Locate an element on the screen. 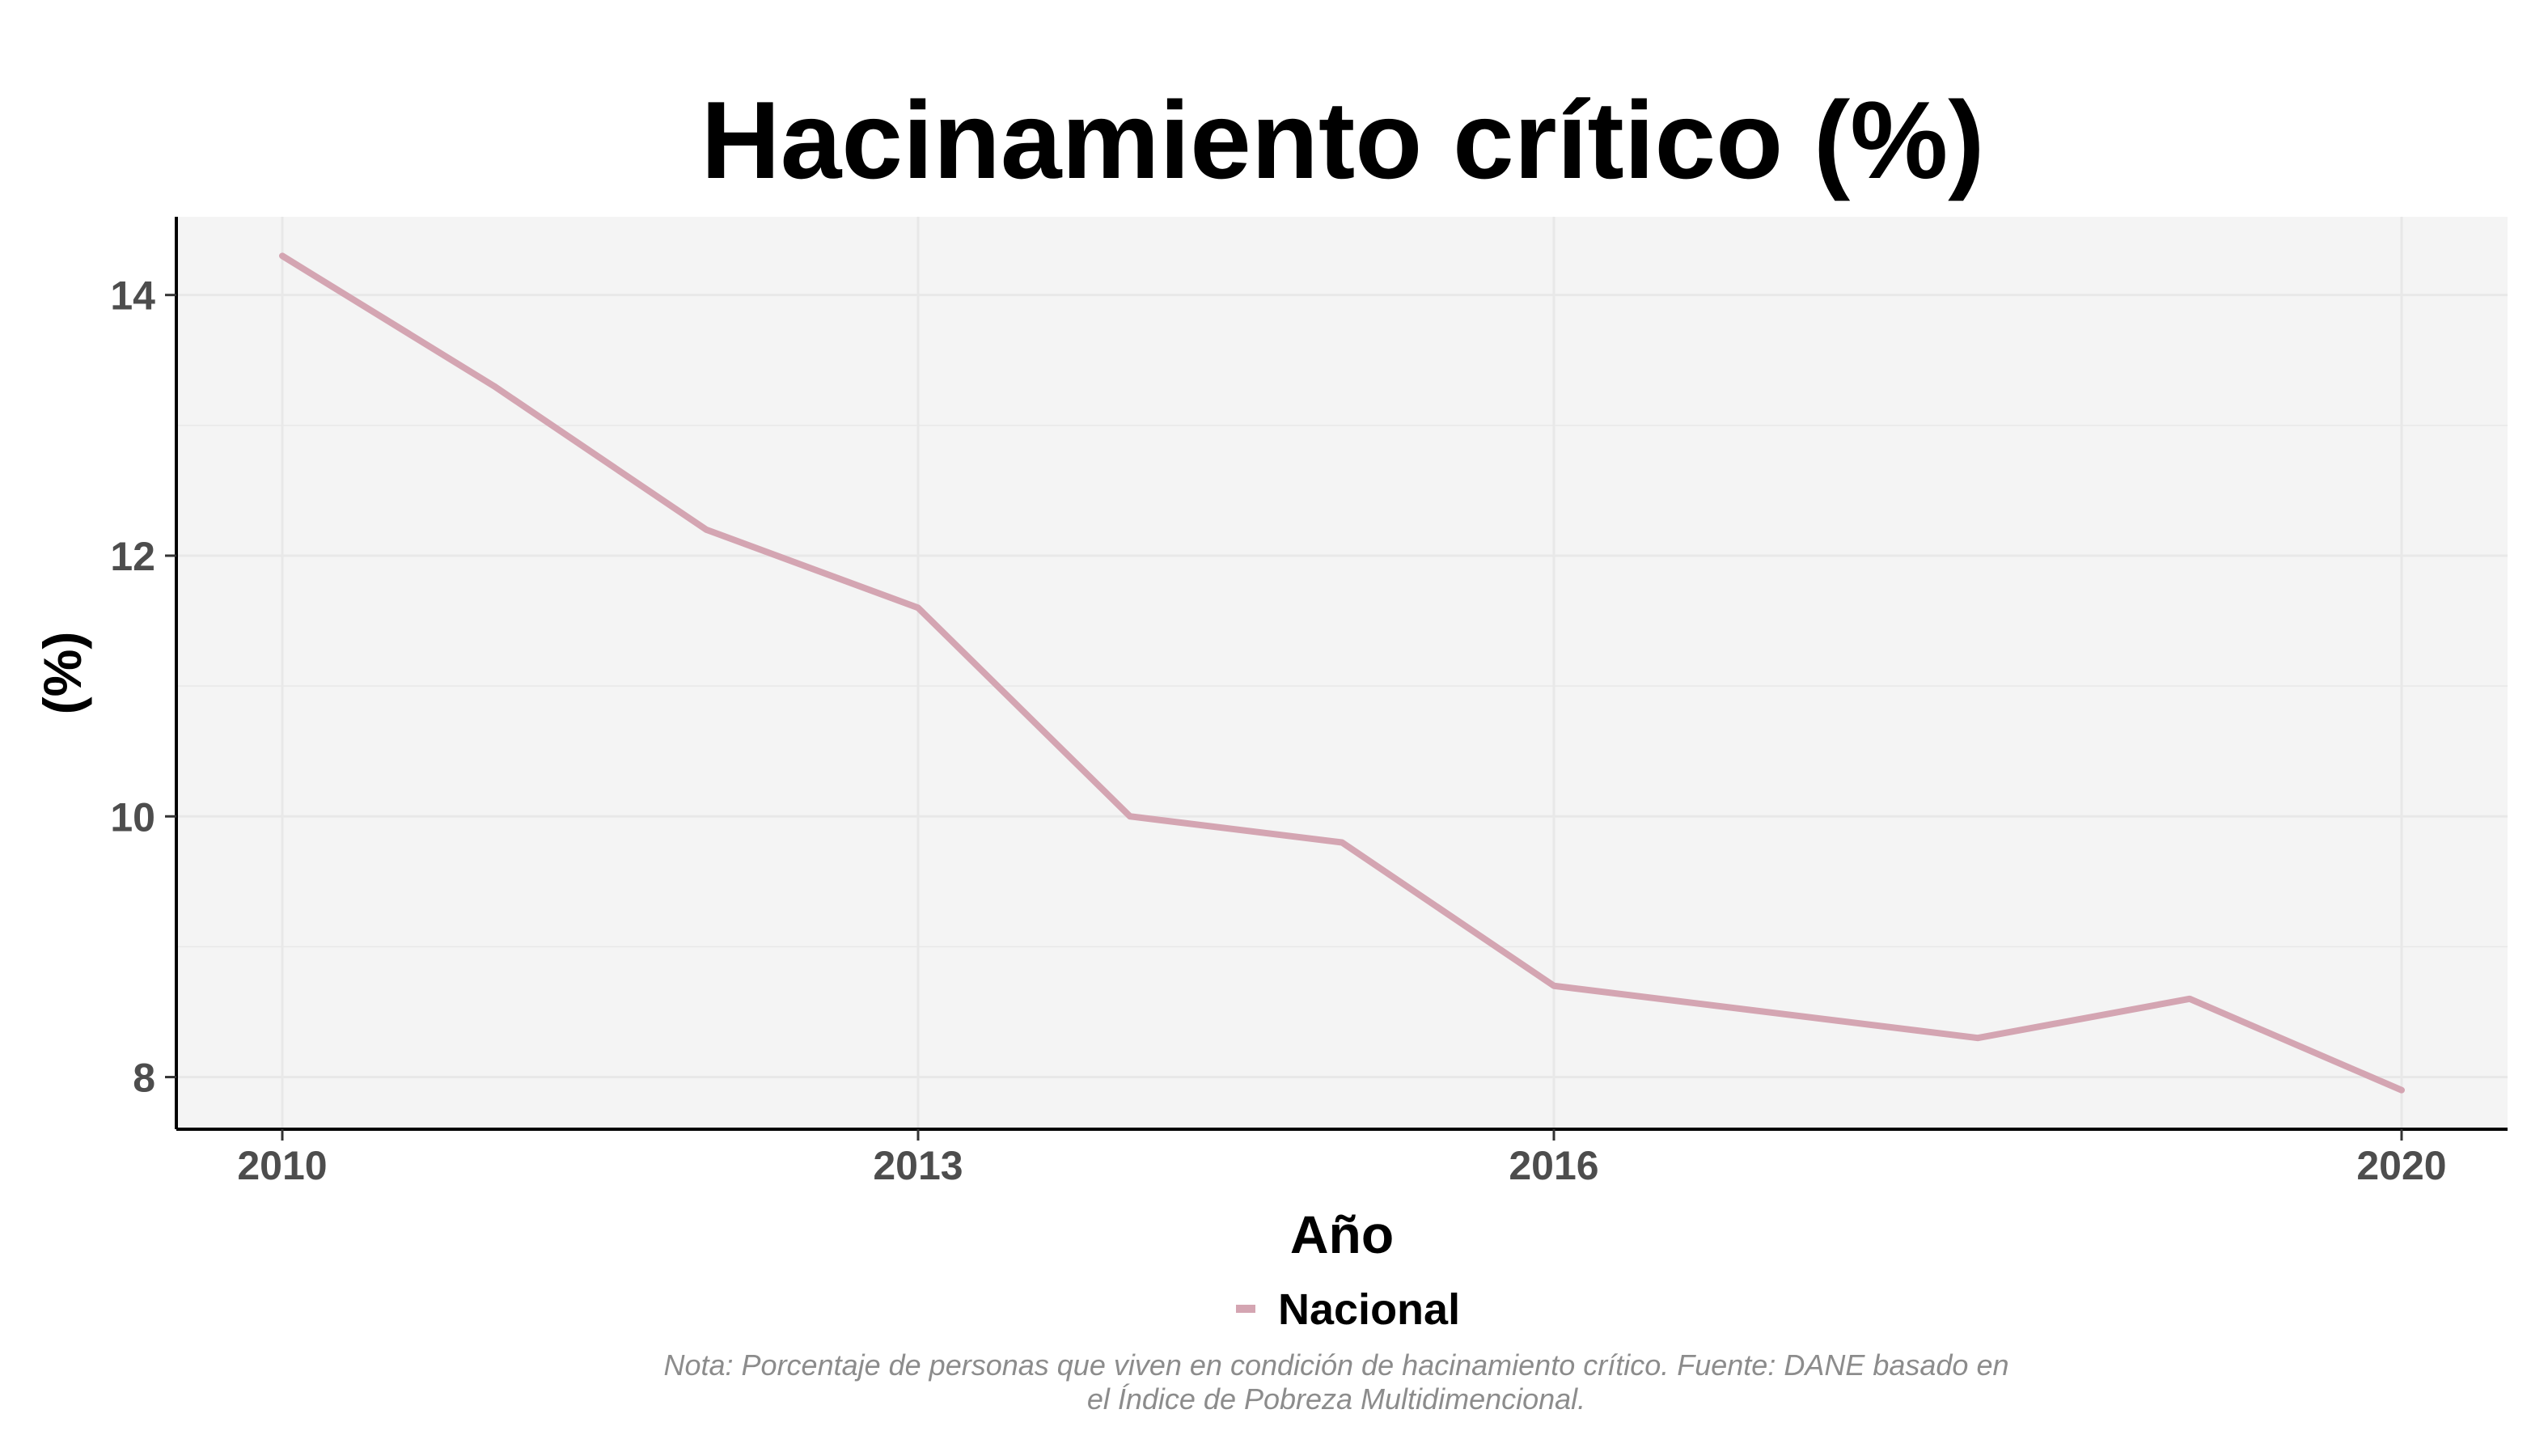  x-axis-ticks: 2010 2013 2016 2020 is located at coordinates (1342, 1158).